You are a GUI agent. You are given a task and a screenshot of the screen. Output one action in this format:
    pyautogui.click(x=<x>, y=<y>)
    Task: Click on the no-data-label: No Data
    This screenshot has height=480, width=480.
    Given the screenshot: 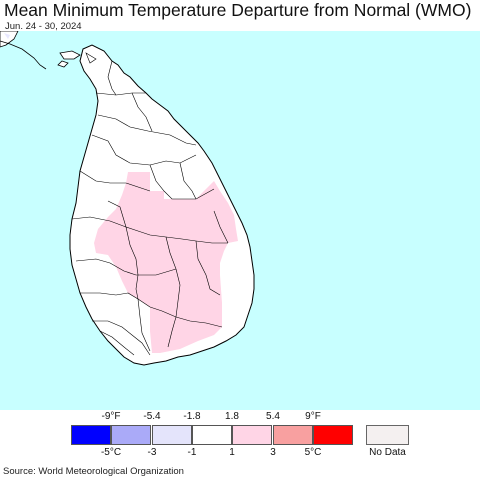 What is the action you would take?
    pyautogui.click(x=387, y=452)
    